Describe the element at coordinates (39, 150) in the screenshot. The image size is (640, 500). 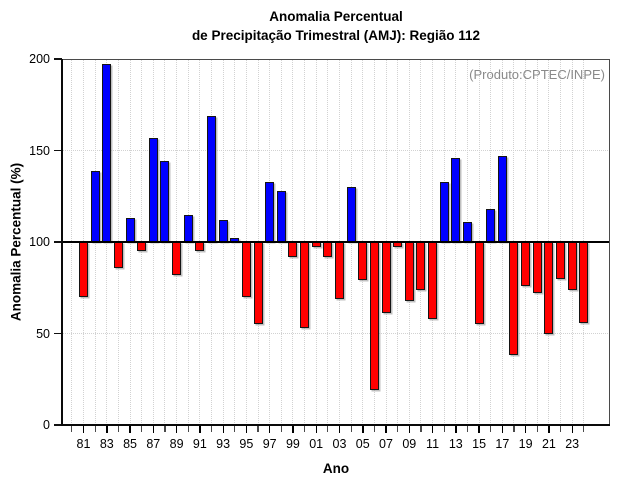
I see `y-axis-tick-label: 150` at that location.